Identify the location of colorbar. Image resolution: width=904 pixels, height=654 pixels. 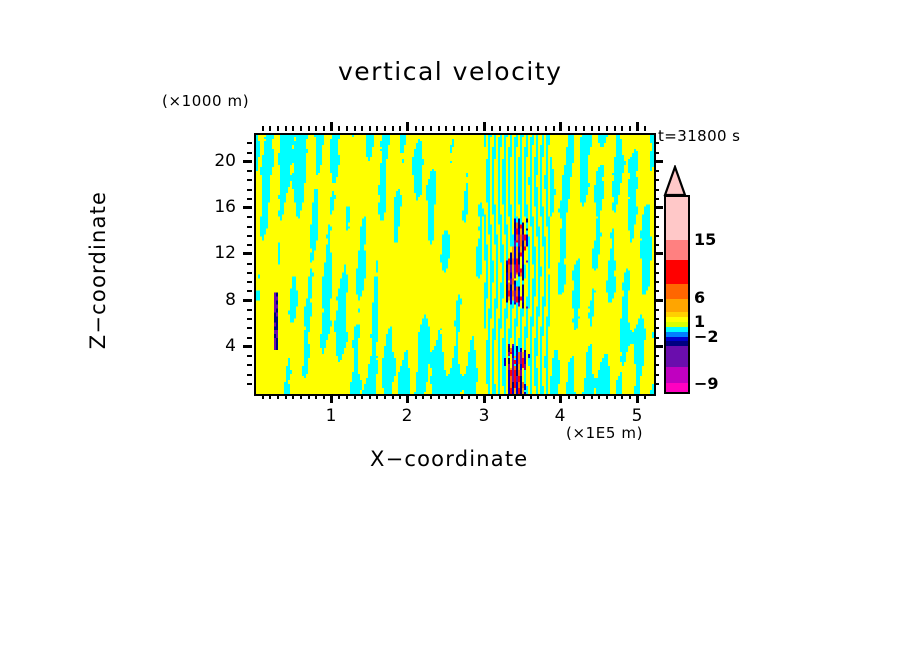
(677, 294).